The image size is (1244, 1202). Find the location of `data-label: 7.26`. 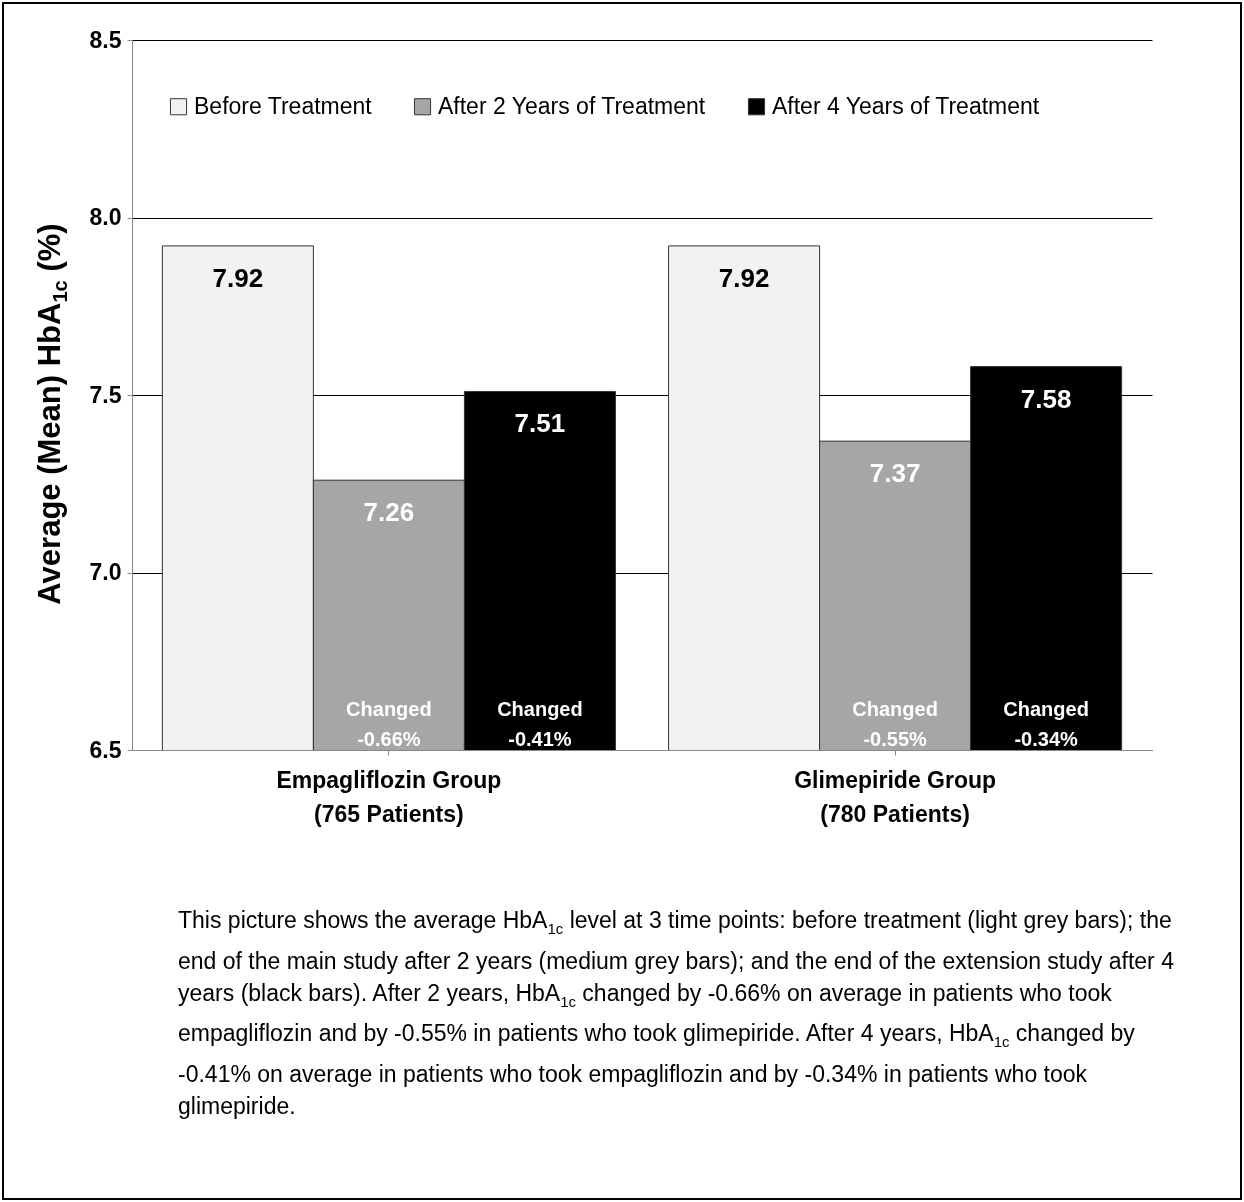

data-label: 7.26 is located at coordinates (389, 512).